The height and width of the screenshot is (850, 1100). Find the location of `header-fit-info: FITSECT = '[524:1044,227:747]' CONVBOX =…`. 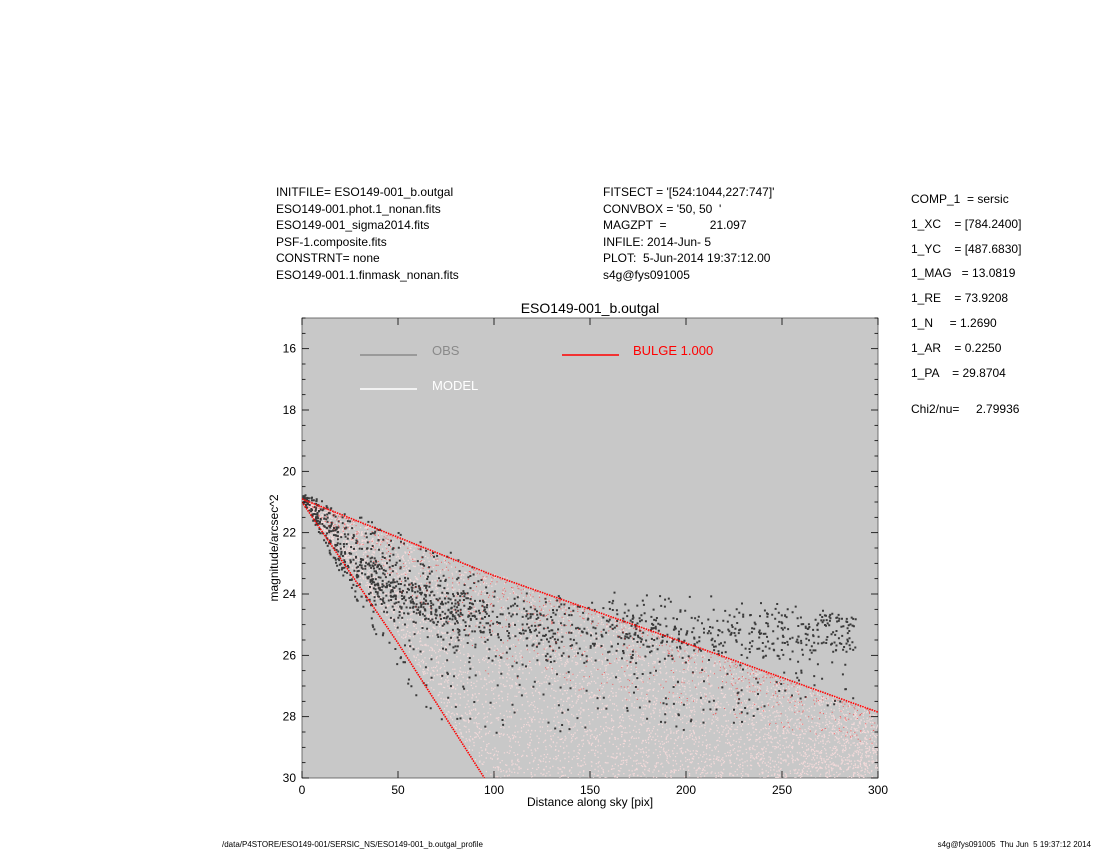

header-fit-info: FITSECT = '[524:1044,227:747]' CONVBOX =… is located at coordinates (688, 233).